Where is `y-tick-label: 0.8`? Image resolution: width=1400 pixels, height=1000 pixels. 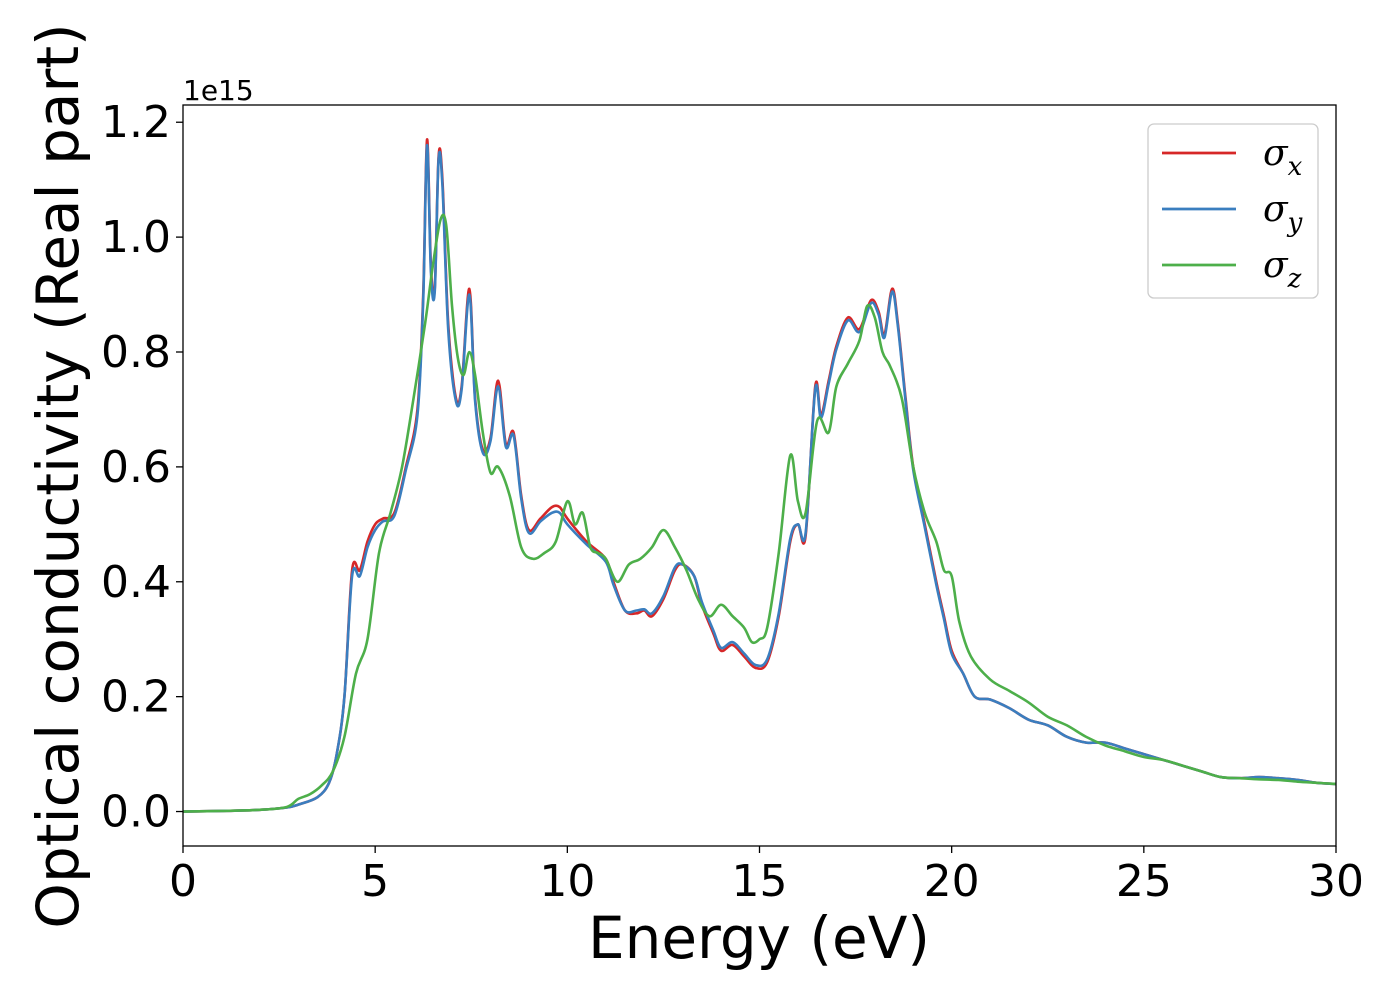 y-tick-label: 0.8 is located at coordinates (136, 352).